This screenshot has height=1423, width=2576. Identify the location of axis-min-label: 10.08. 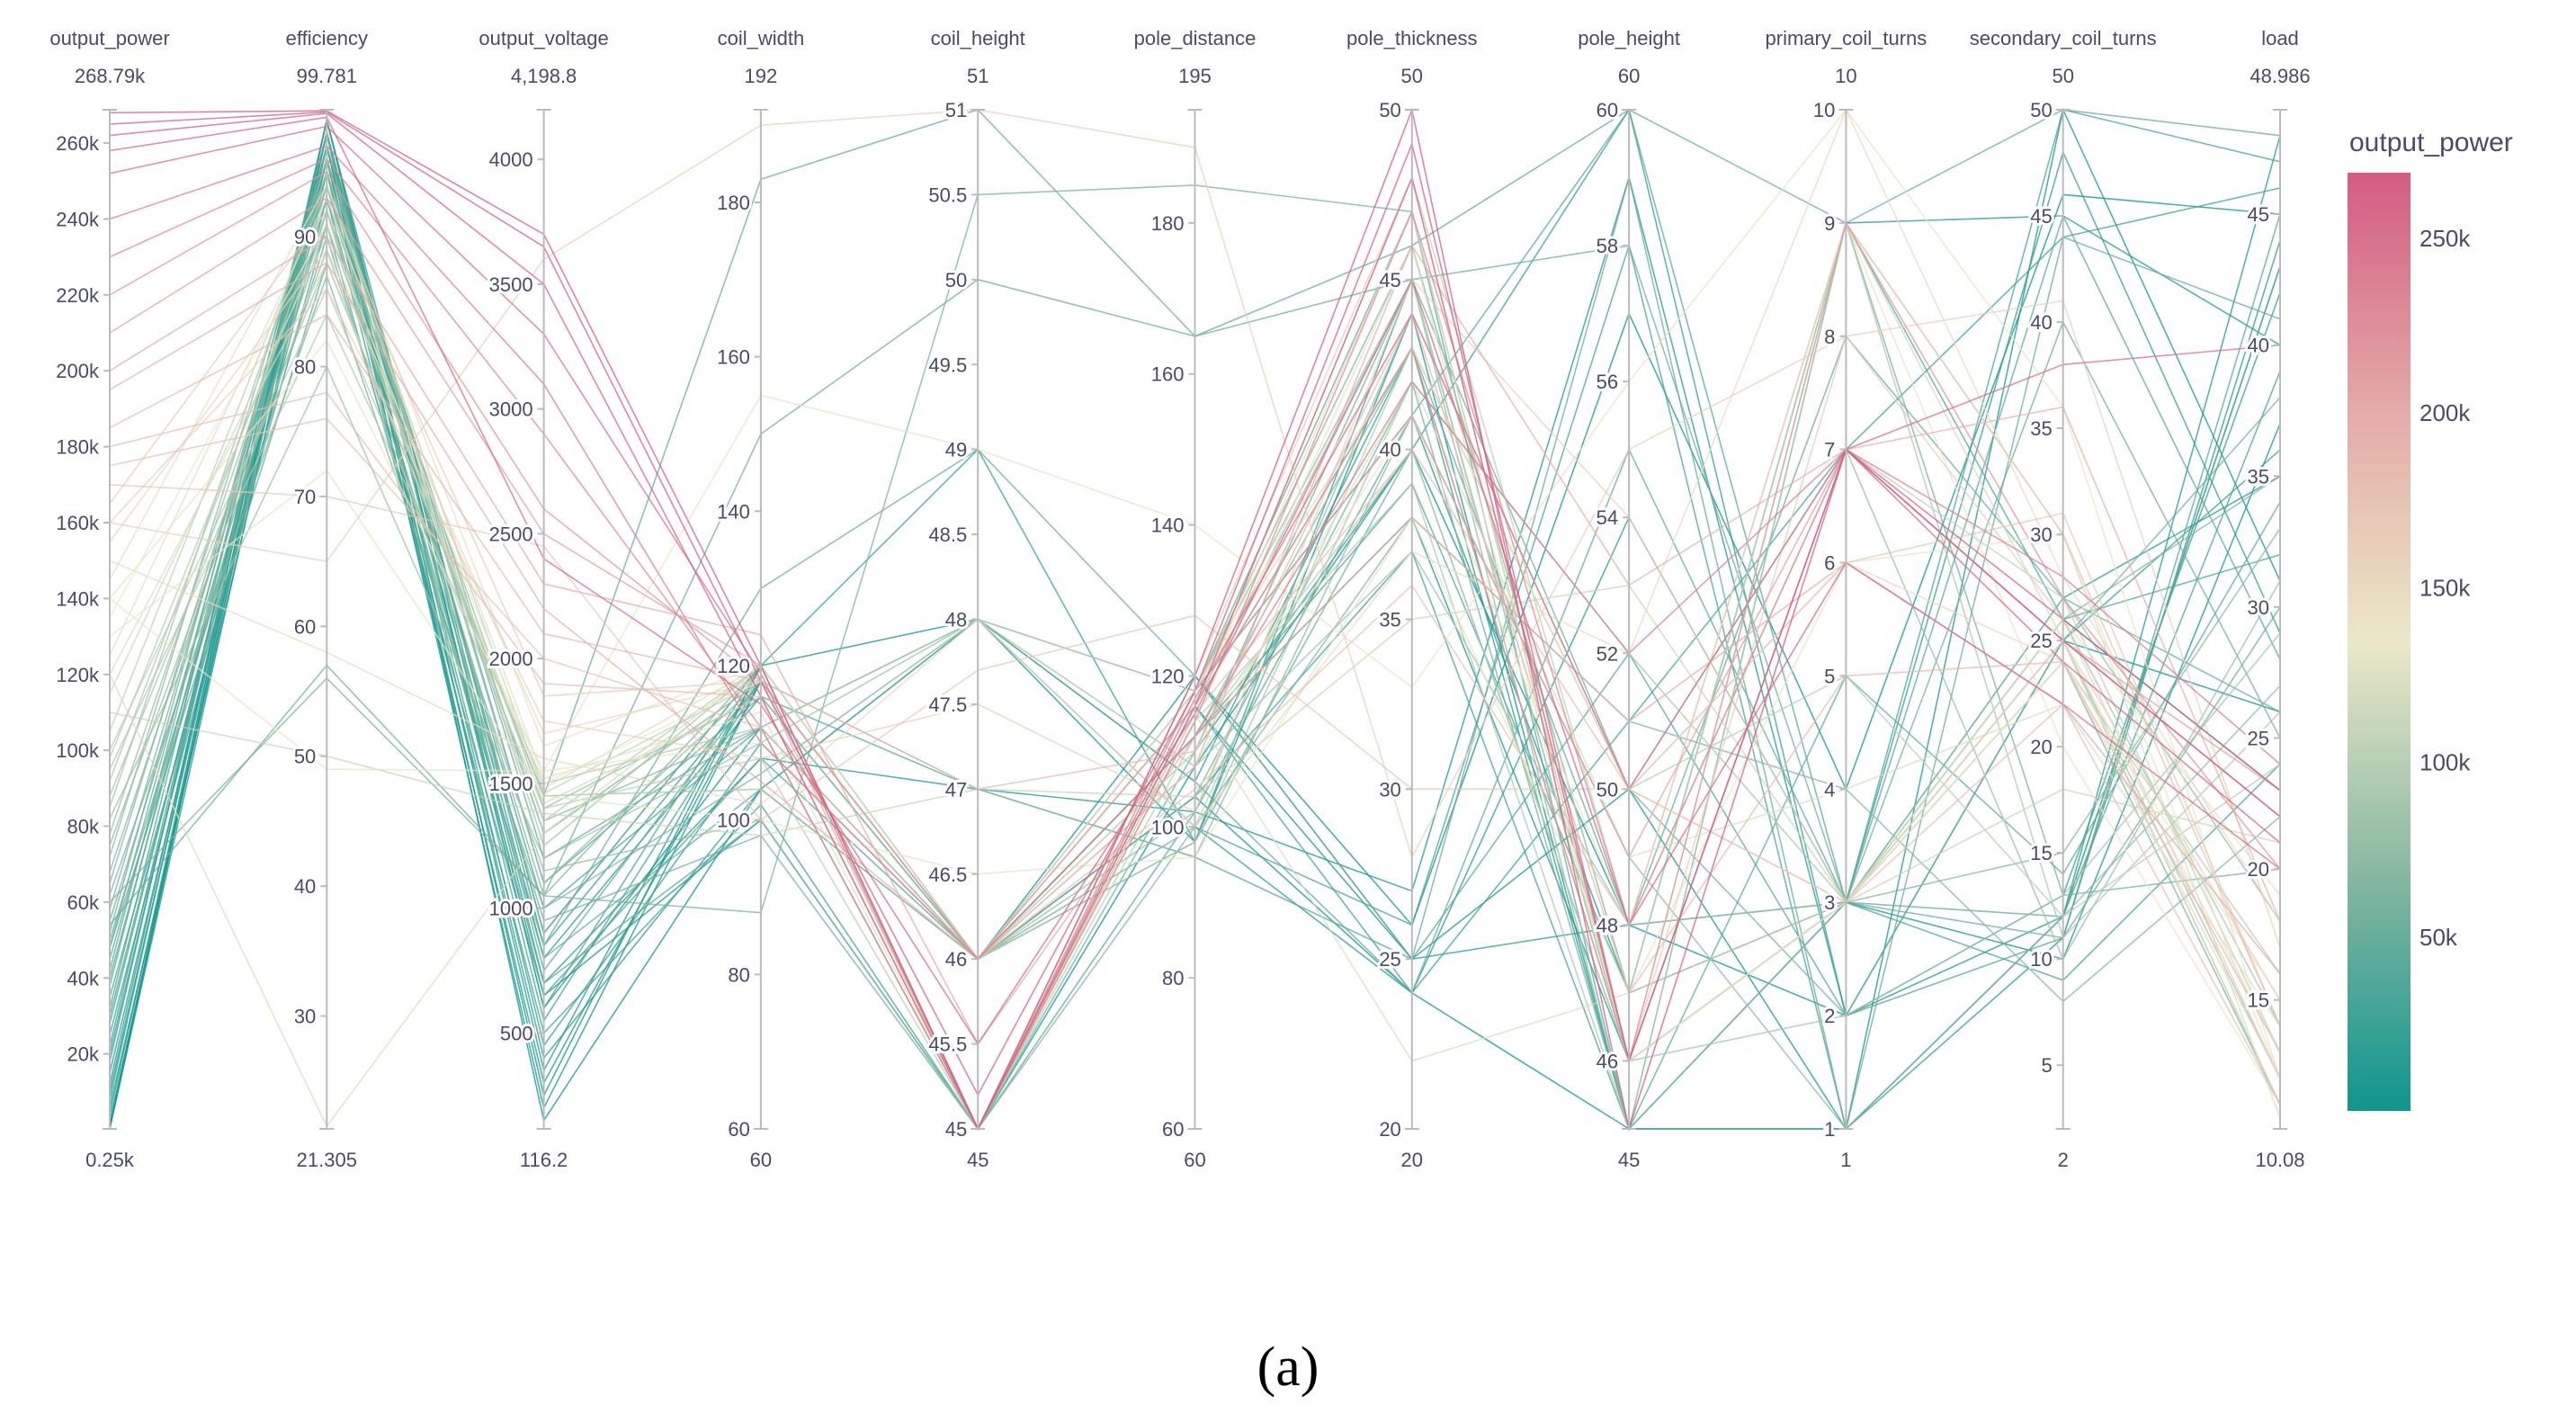
(2279, 1160).